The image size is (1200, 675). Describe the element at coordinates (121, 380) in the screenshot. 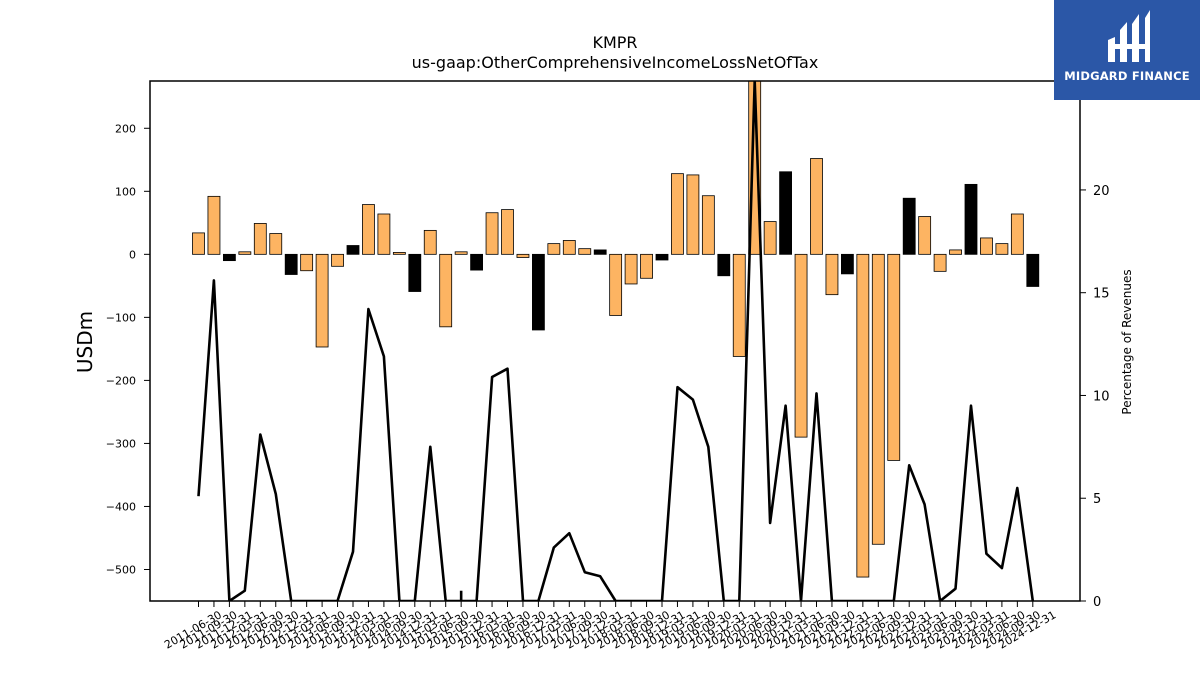

I see `y-tick-label: −200` at that location.